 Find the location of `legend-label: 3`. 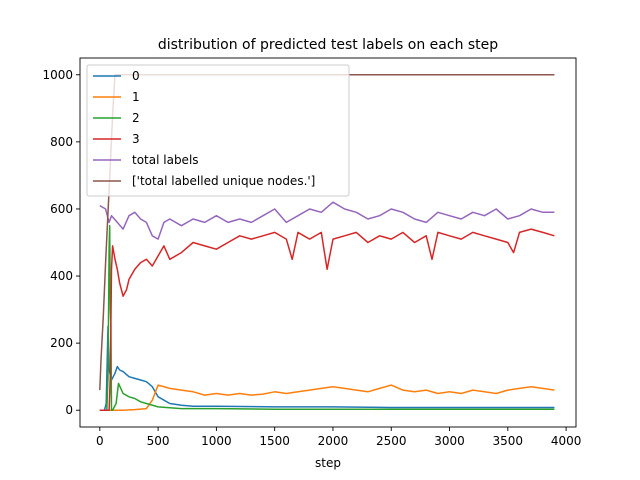

legend-label: 3 is located at coordinates (136, 139).